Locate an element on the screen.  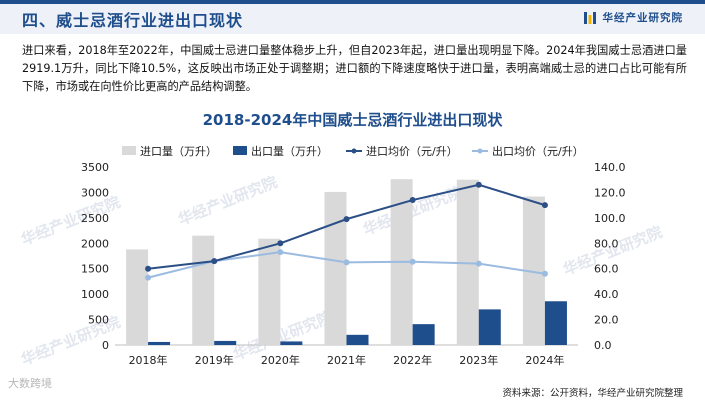
y-right-tick-label: 20.0 is located at coordinates (606, 320).